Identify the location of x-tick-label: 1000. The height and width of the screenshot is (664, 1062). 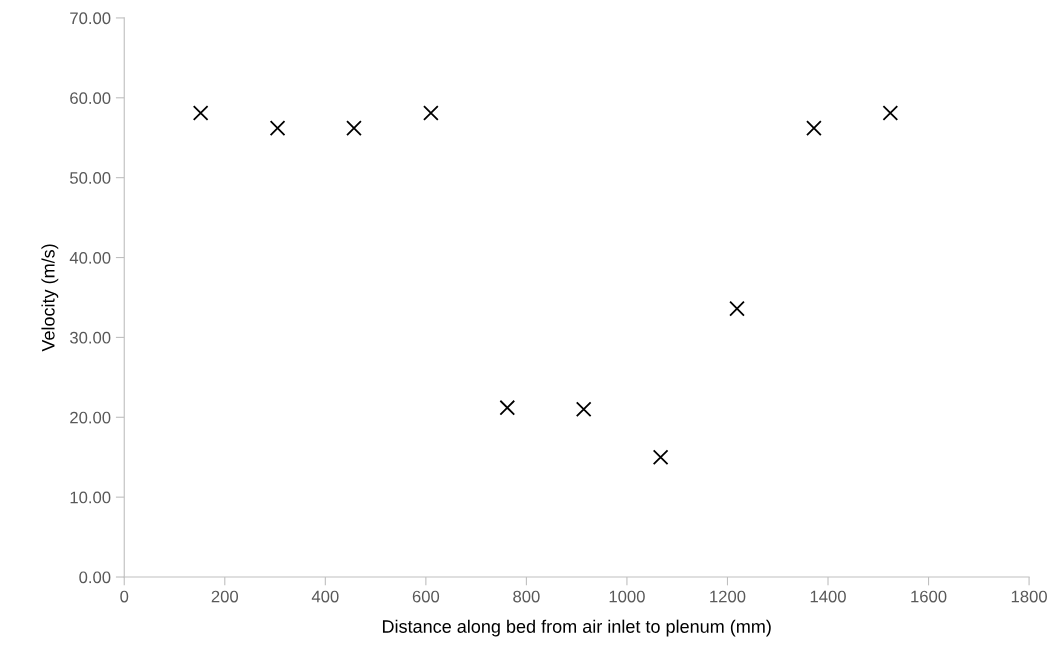
(627, 596).